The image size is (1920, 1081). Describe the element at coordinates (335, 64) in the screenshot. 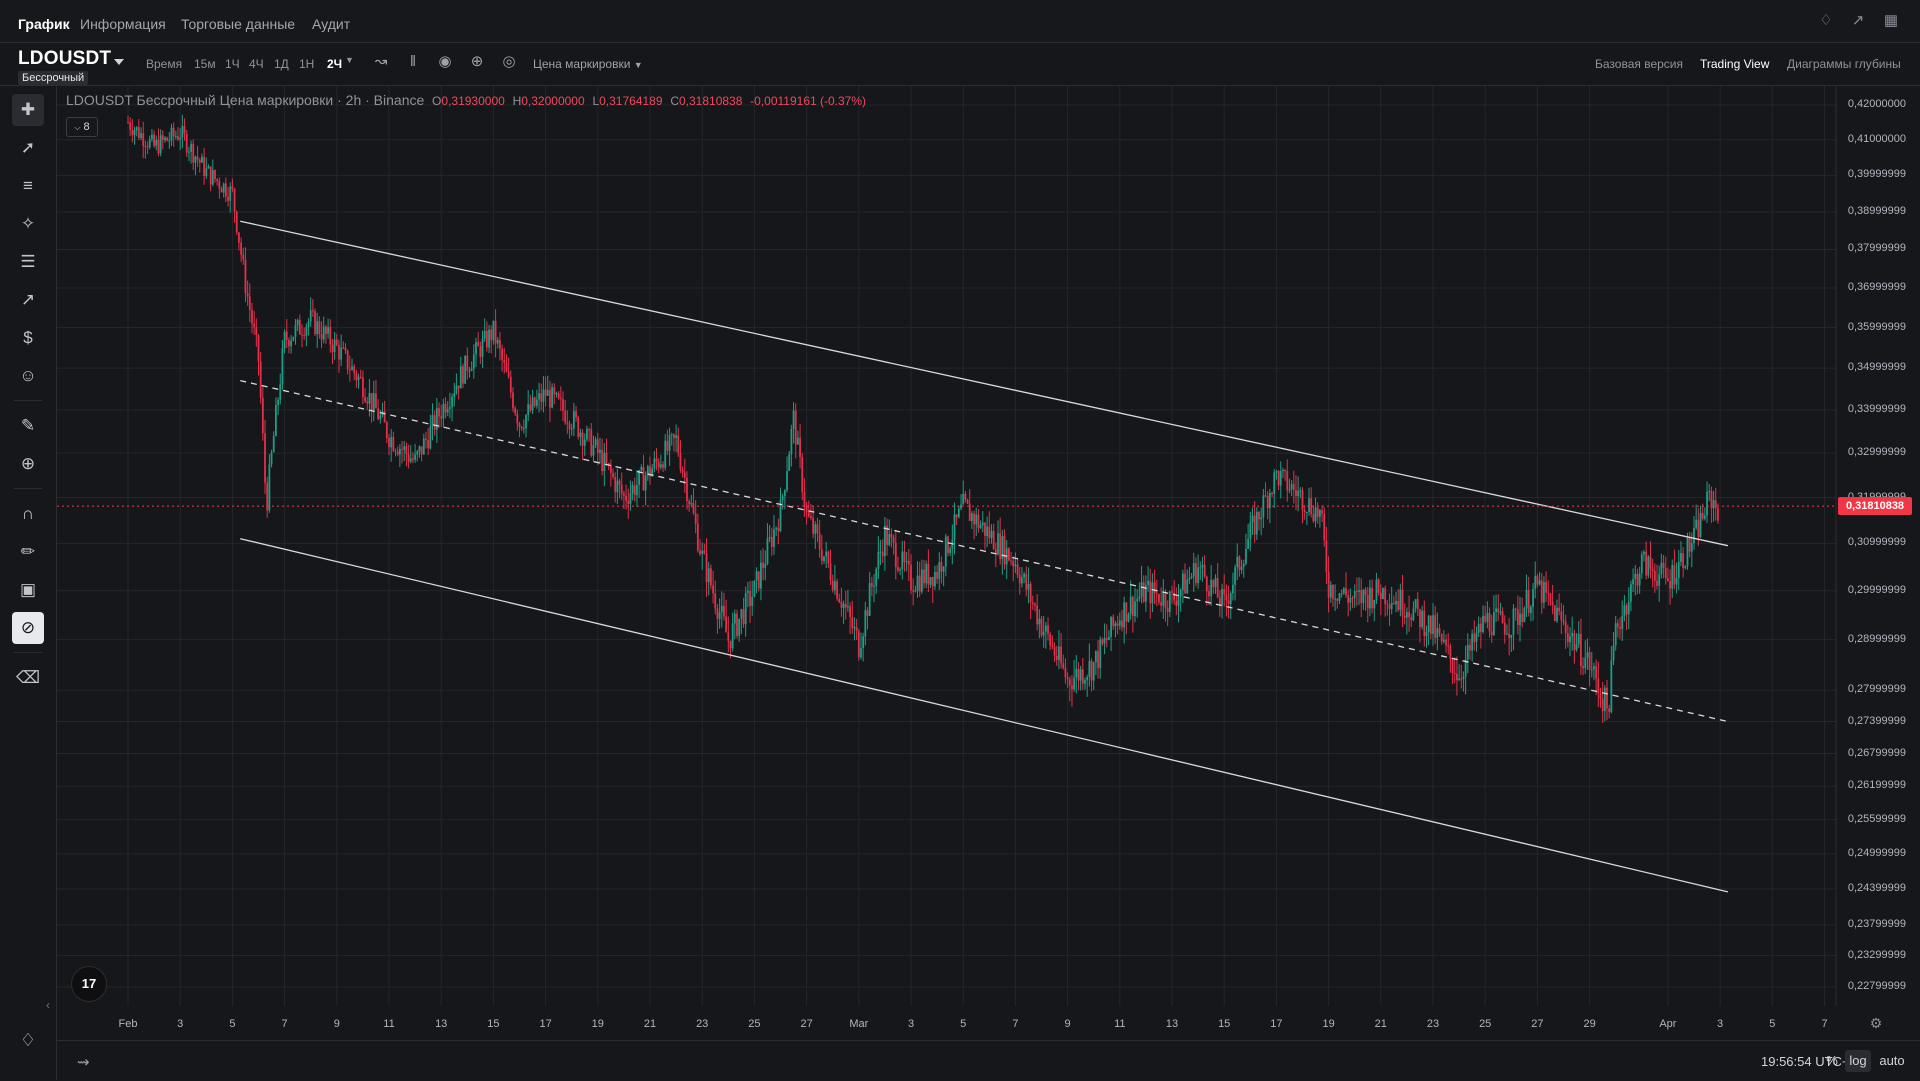

I see `tf-2h: 2Ч` at that location.